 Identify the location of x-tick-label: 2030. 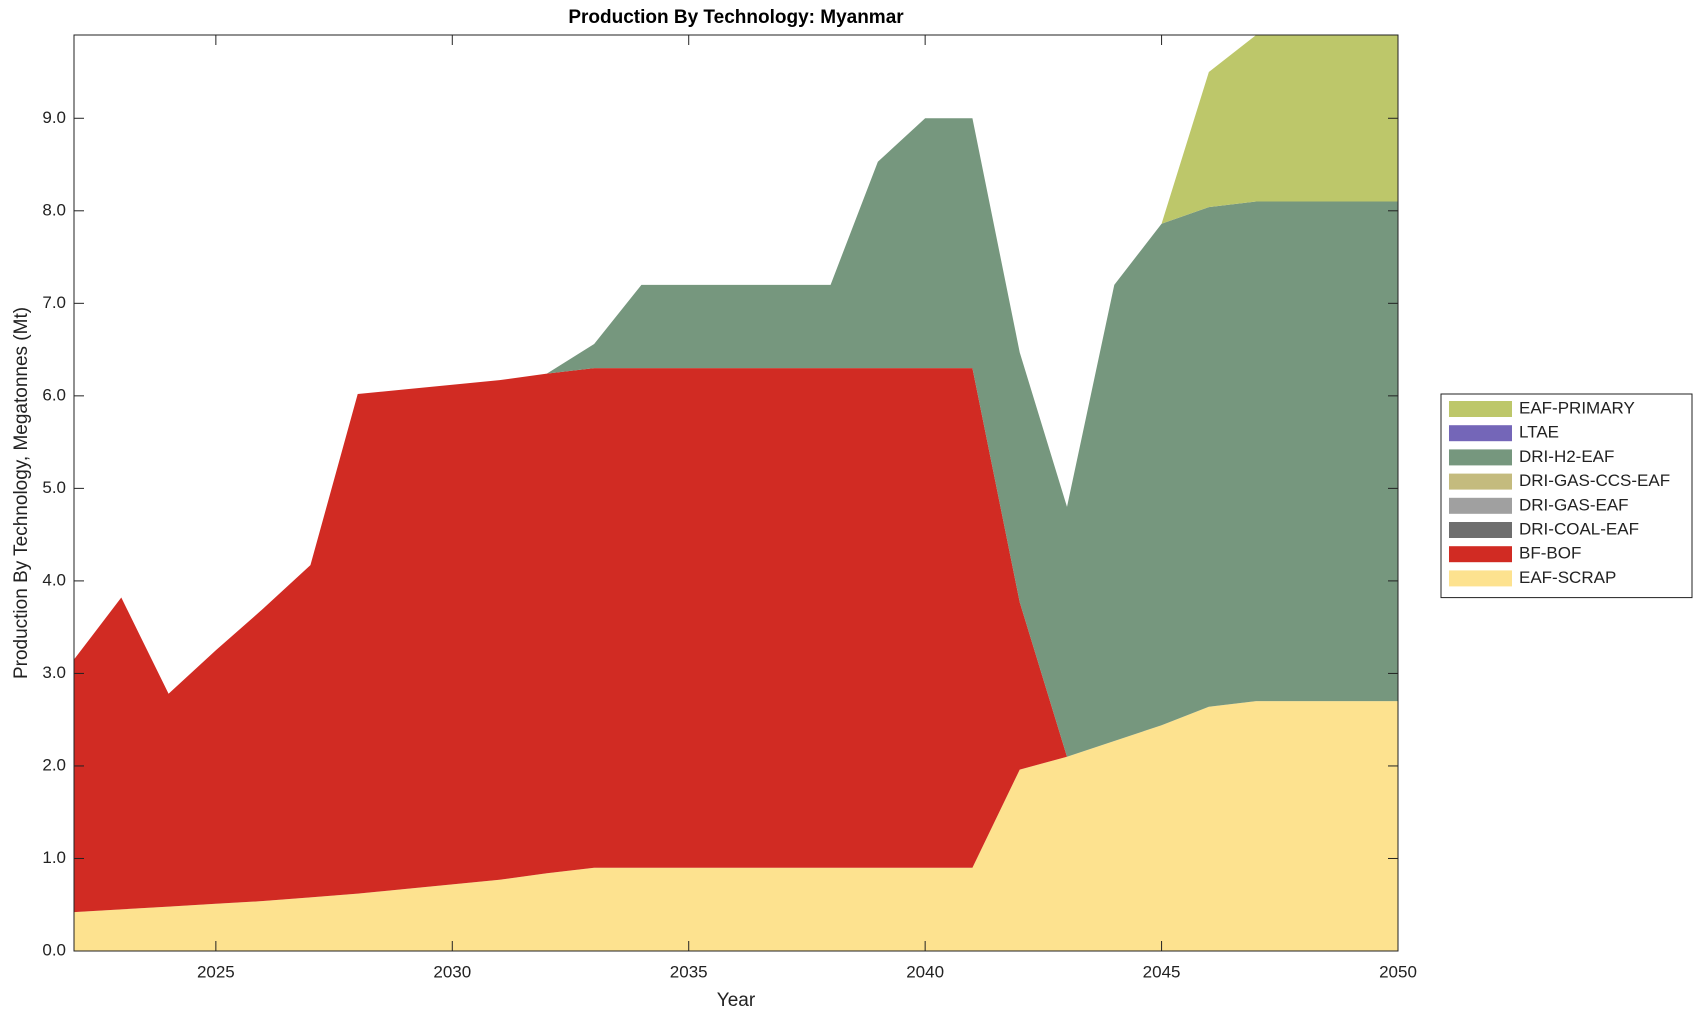
(452, 971).